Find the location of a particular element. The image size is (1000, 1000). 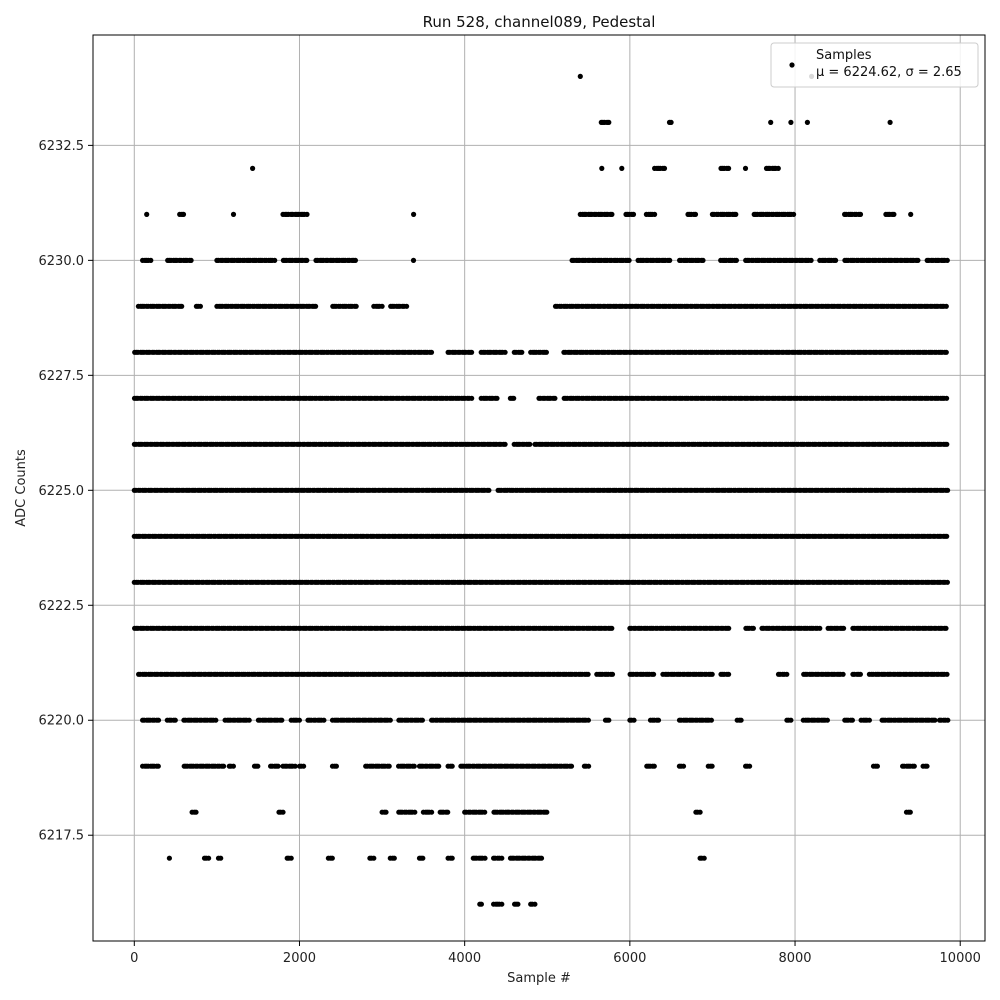

legend: Samples μ = 6224.62, σ = 2.65 is located at coordinates (874, 65).